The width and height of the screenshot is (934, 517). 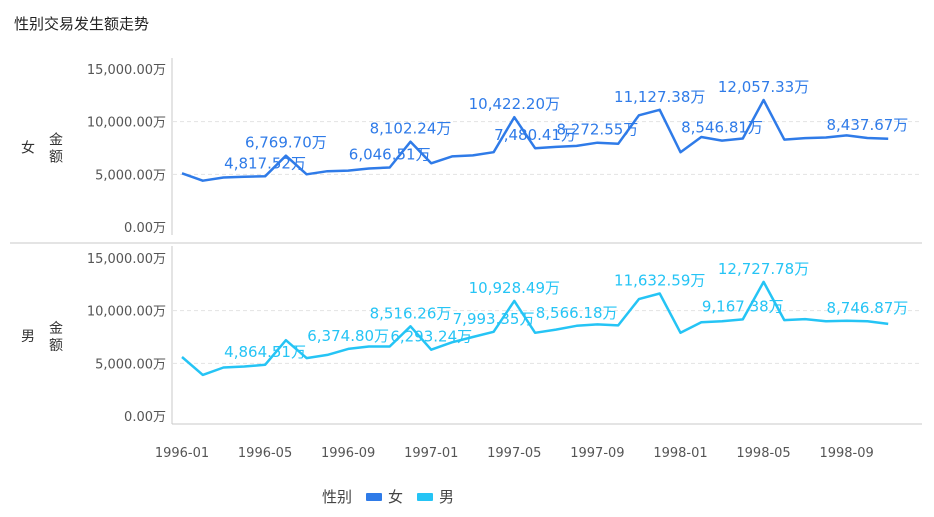 What do you see at coordinates (265, 352) in the screenshot?
I see `data-label: 4,864.51万` at bounding box center [265, 352].